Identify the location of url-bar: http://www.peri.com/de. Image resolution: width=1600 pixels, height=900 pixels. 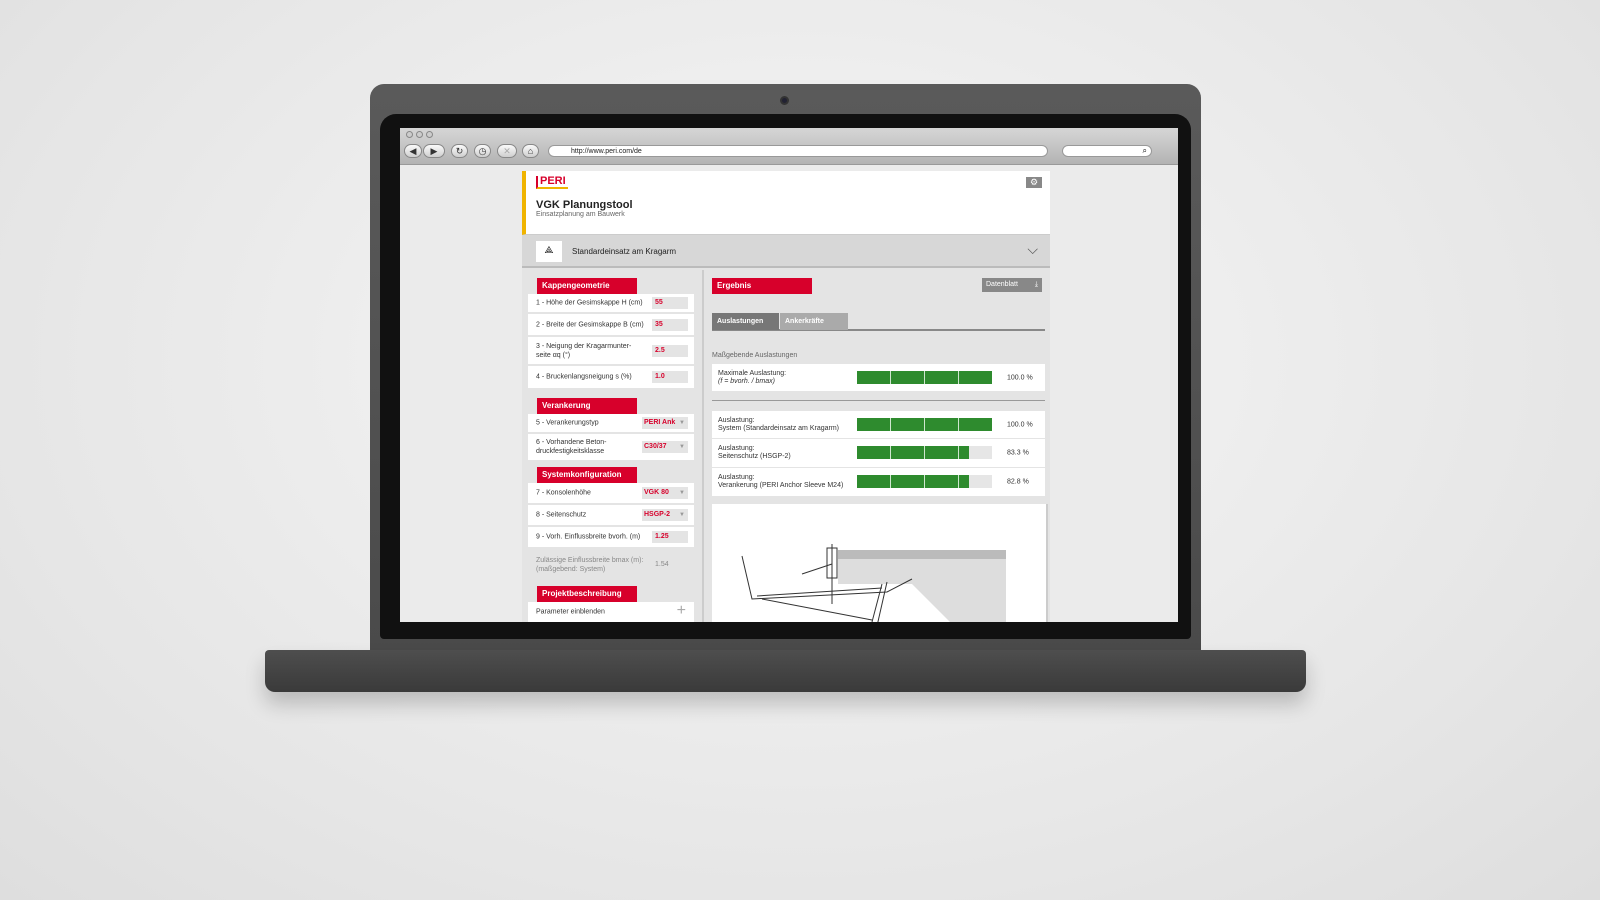
(798, 151).